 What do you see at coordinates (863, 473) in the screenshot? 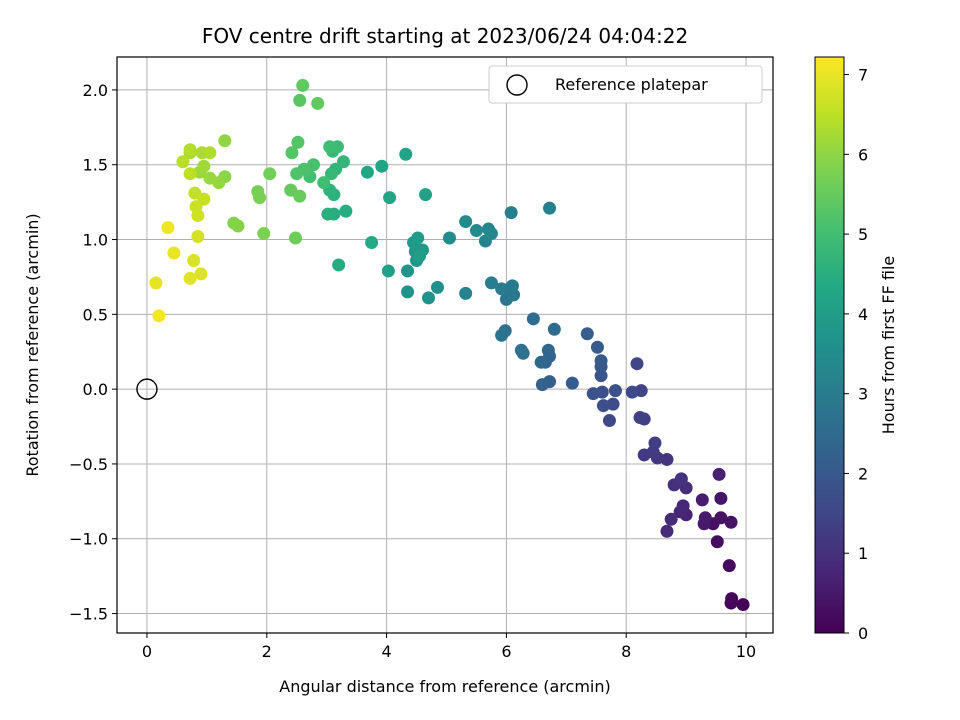
I see `colorbar-tick-label: 2` at bounding box center [863, 473].